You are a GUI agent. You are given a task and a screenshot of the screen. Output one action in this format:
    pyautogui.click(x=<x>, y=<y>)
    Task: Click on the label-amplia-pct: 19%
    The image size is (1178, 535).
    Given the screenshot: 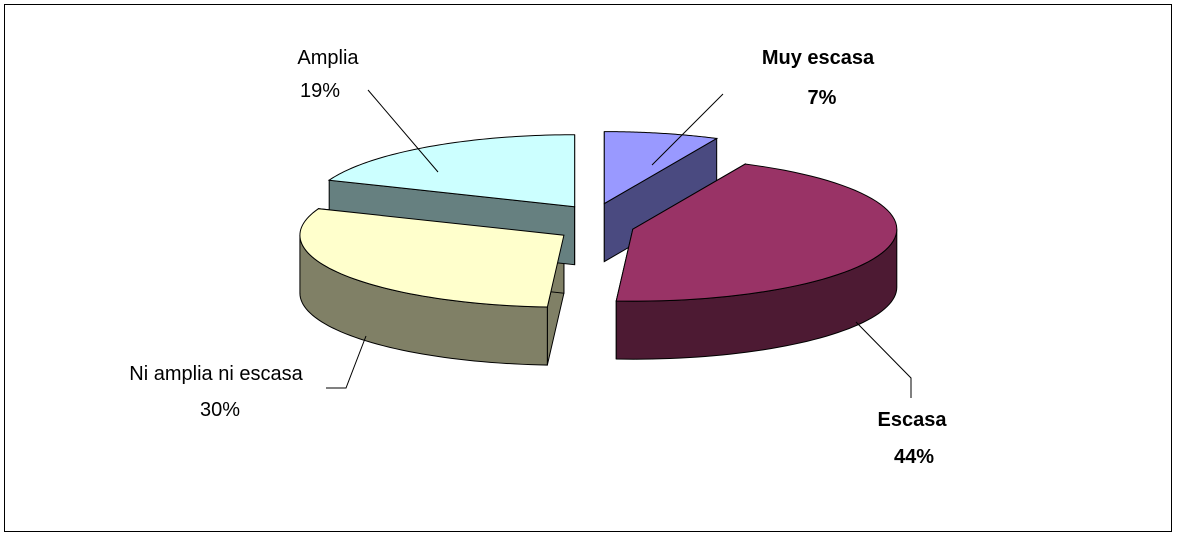 What is the action you would take?
    pyautogui.click(x=320, y=91)
    